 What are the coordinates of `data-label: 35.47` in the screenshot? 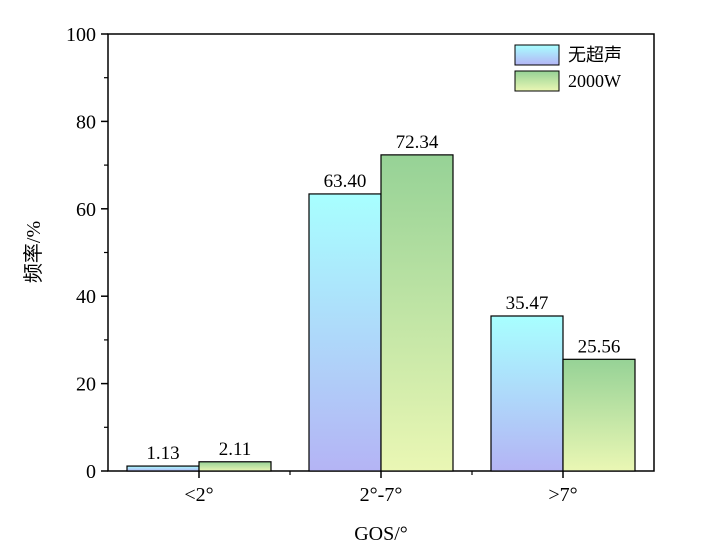 It's located at (527, 303).